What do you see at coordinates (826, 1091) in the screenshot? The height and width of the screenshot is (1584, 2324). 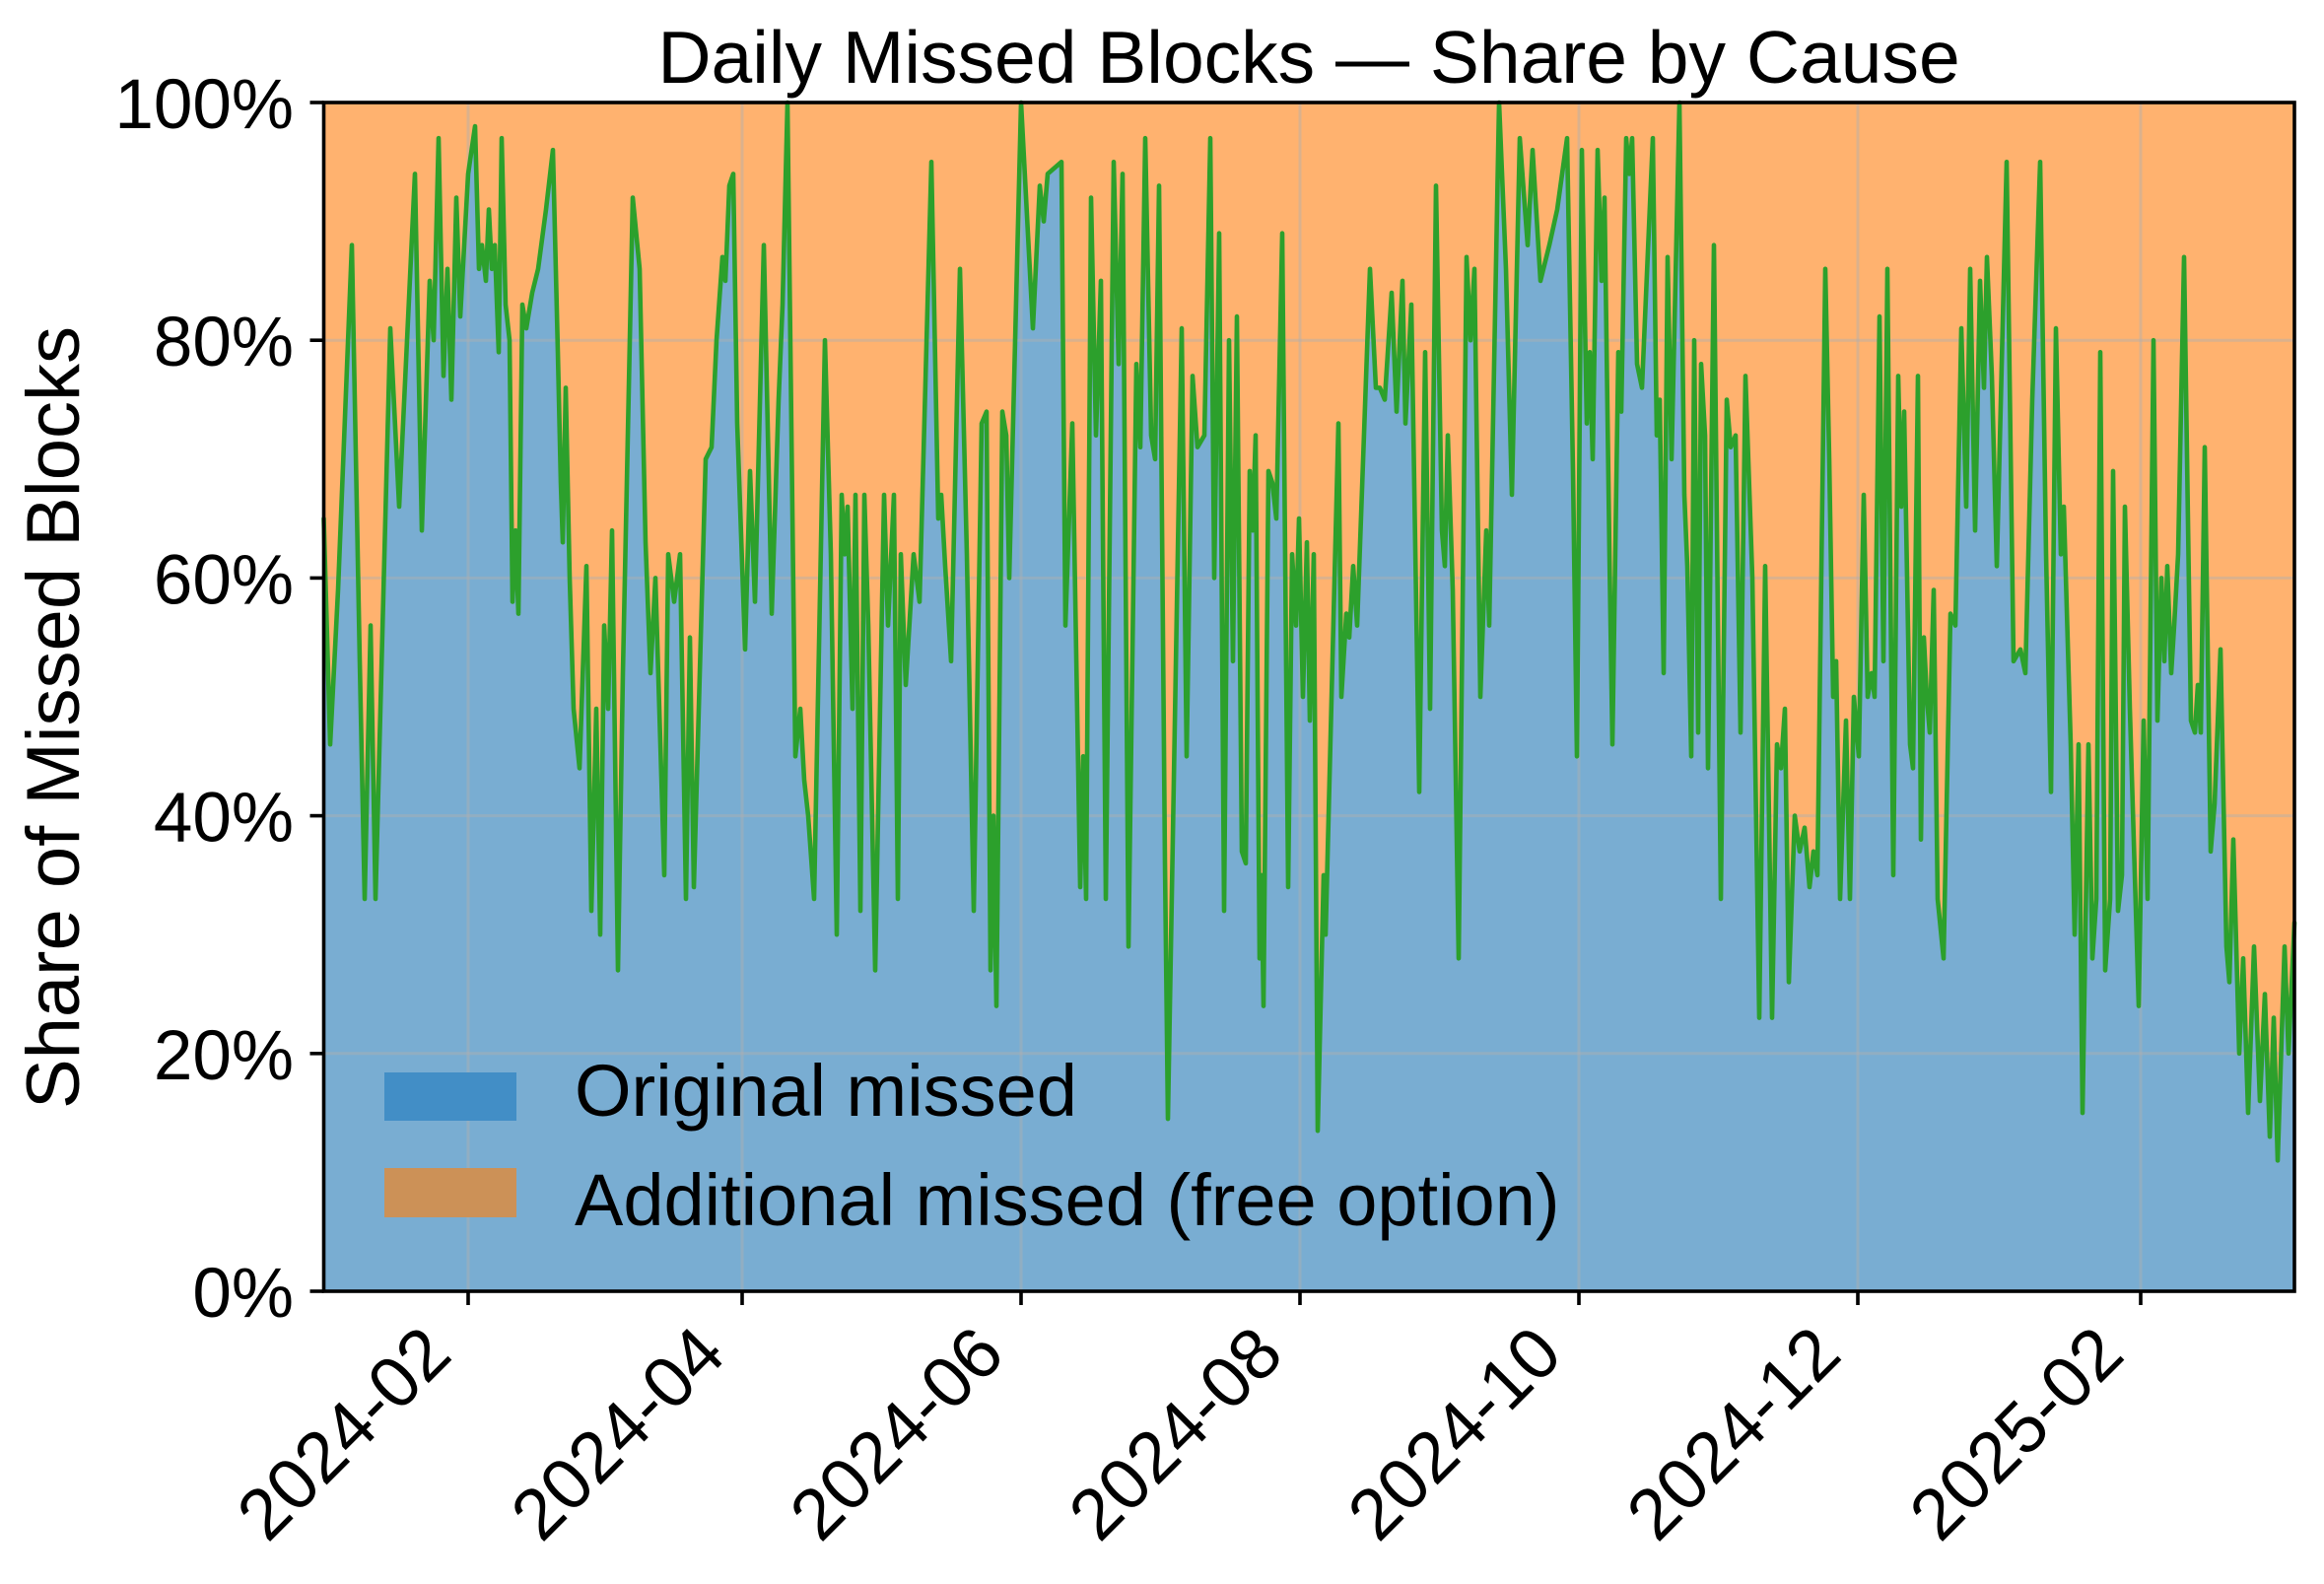 I see `svg-text: Original missed` at bounding box center [826, 1091].